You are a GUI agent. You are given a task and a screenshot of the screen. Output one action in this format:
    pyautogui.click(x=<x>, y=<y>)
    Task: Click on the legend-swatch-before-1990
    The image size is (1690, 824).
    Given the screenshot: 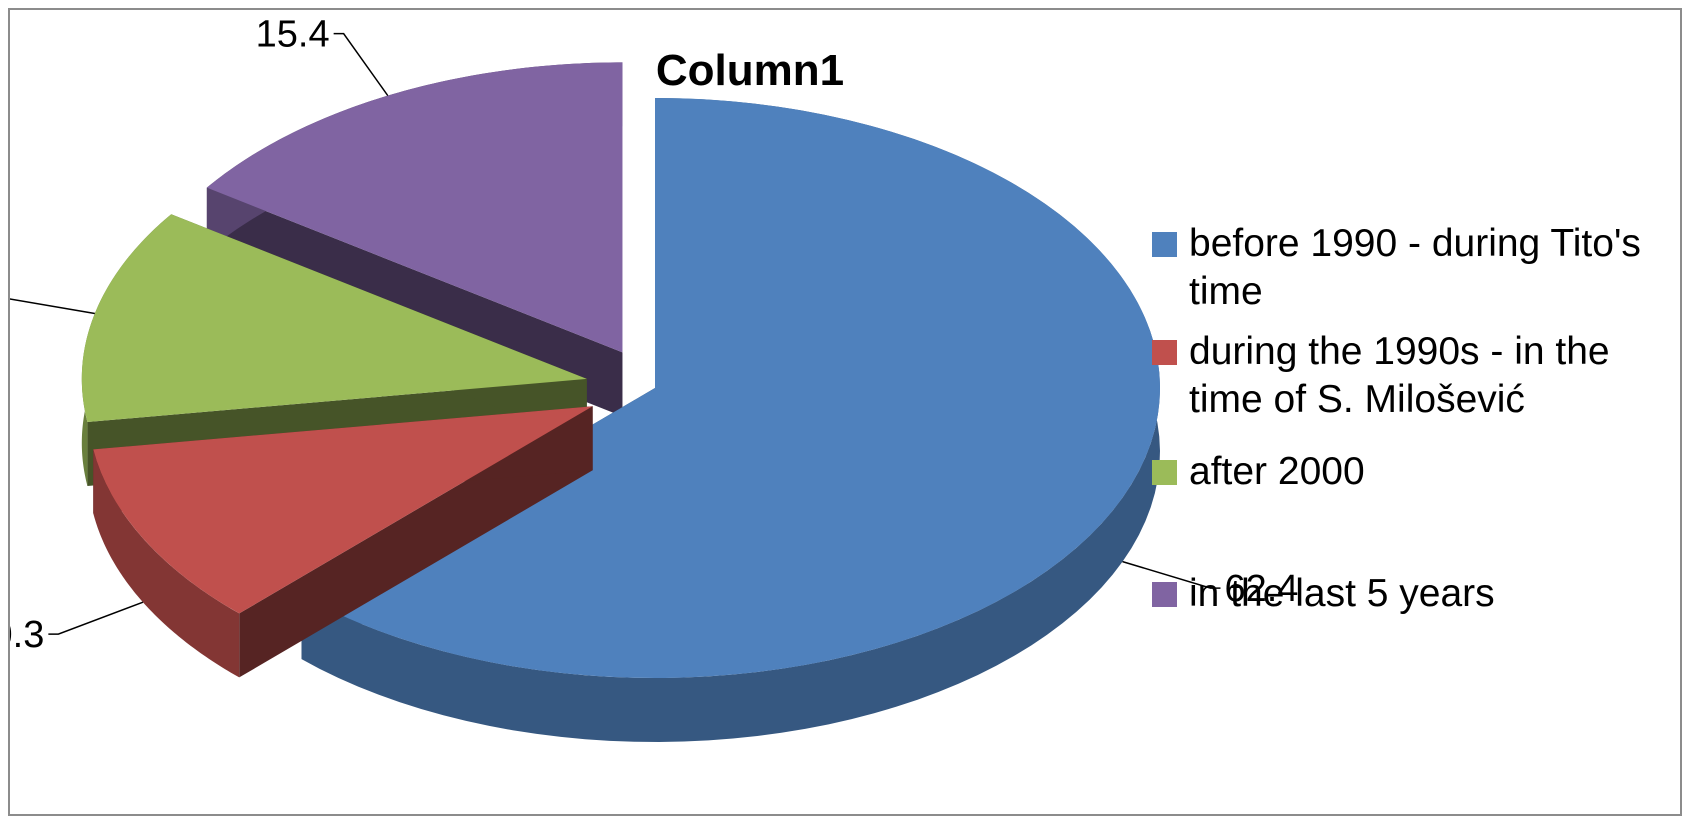 What is the action you would take?
    pyautogui.click(x=1164, y=244)
    